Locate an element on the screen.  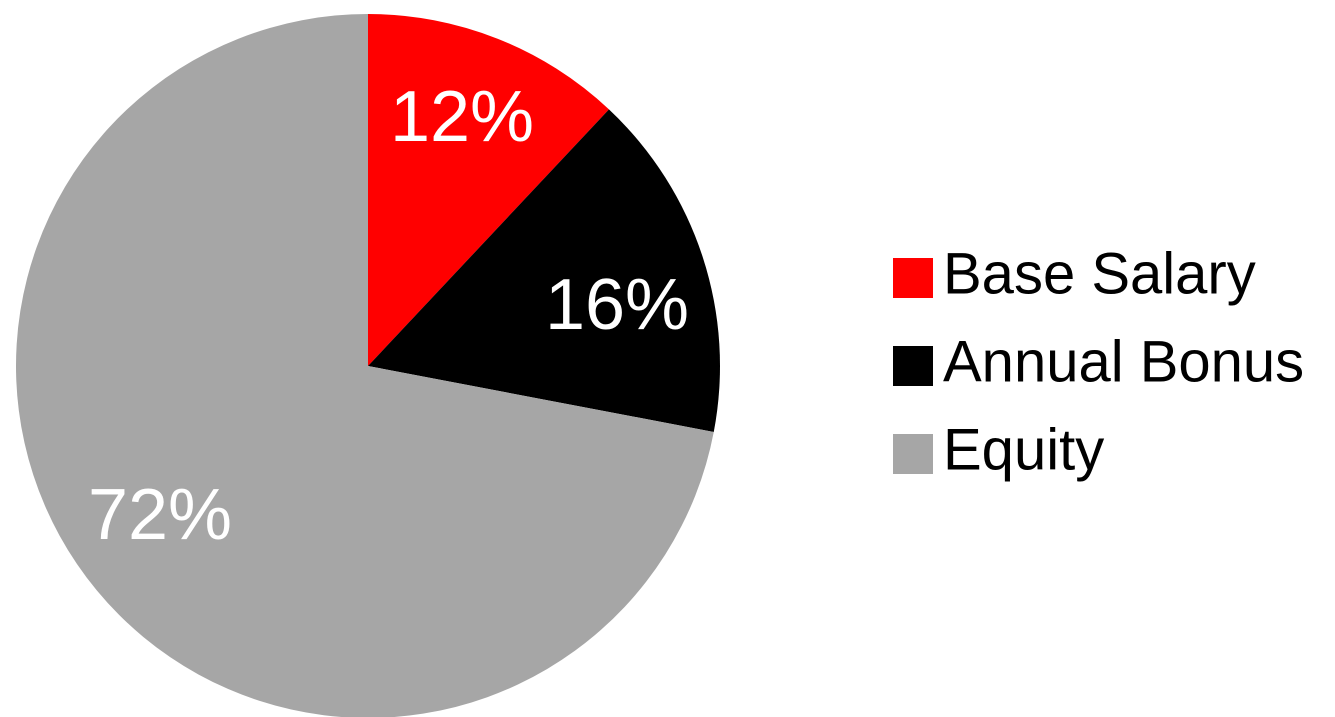
legend-item-equity: Equity is located at coordinates (998, 449).